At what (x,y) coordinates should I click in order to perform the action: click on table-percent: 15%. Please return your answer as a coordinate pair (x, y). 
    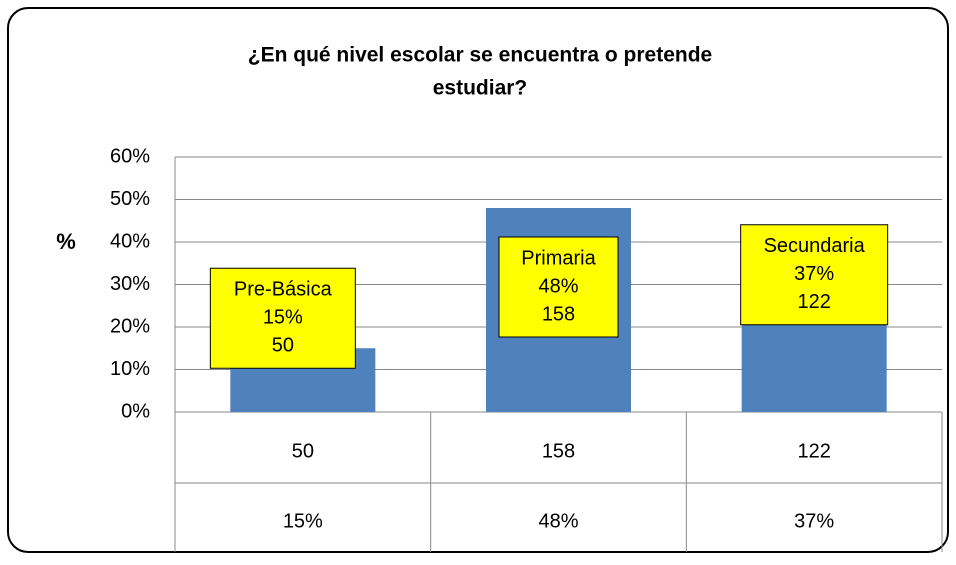
    Looking at the image, I should click on (303, 521).